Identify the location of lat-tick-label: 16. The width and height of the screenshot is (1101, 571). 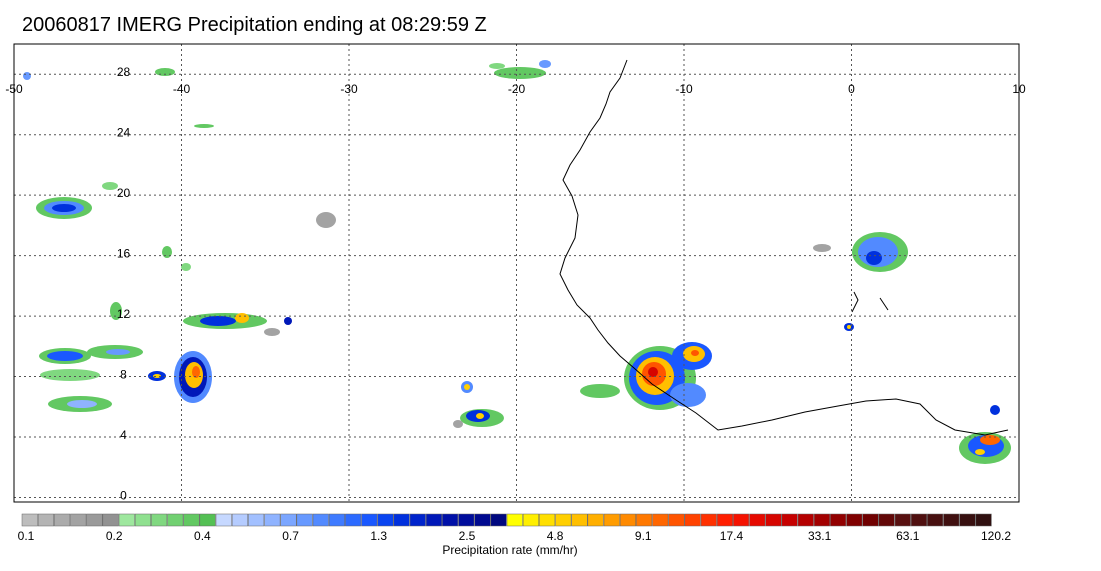
(124, 254).